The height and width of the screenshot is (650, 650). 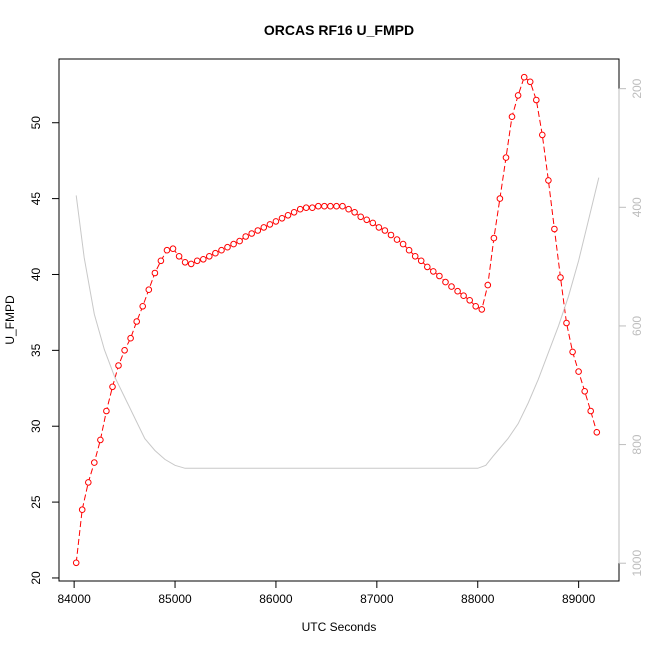 What do you see at coordinates (276, 599) in the screenshot?
I see `x-tick-label: 86000` at bounding box center [276, 599].